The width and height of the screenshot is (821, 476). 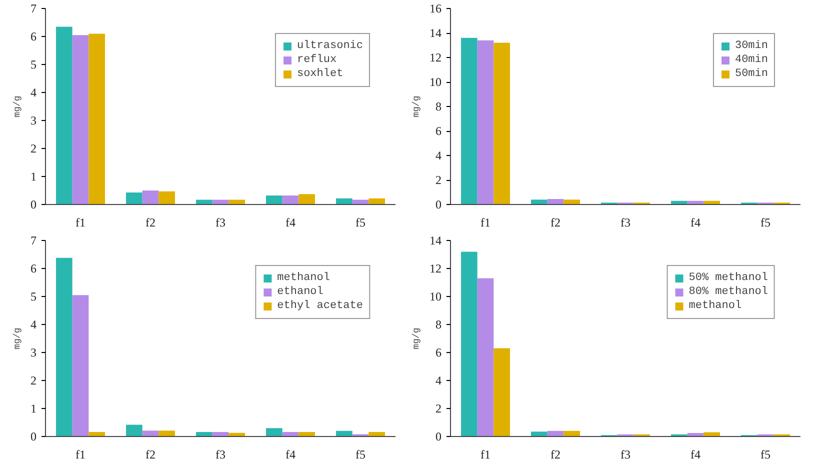 What do you see at coordinates (751, 46) in the screenshot?
I see `legend-label: 30min` at bounding box center [751, 46].